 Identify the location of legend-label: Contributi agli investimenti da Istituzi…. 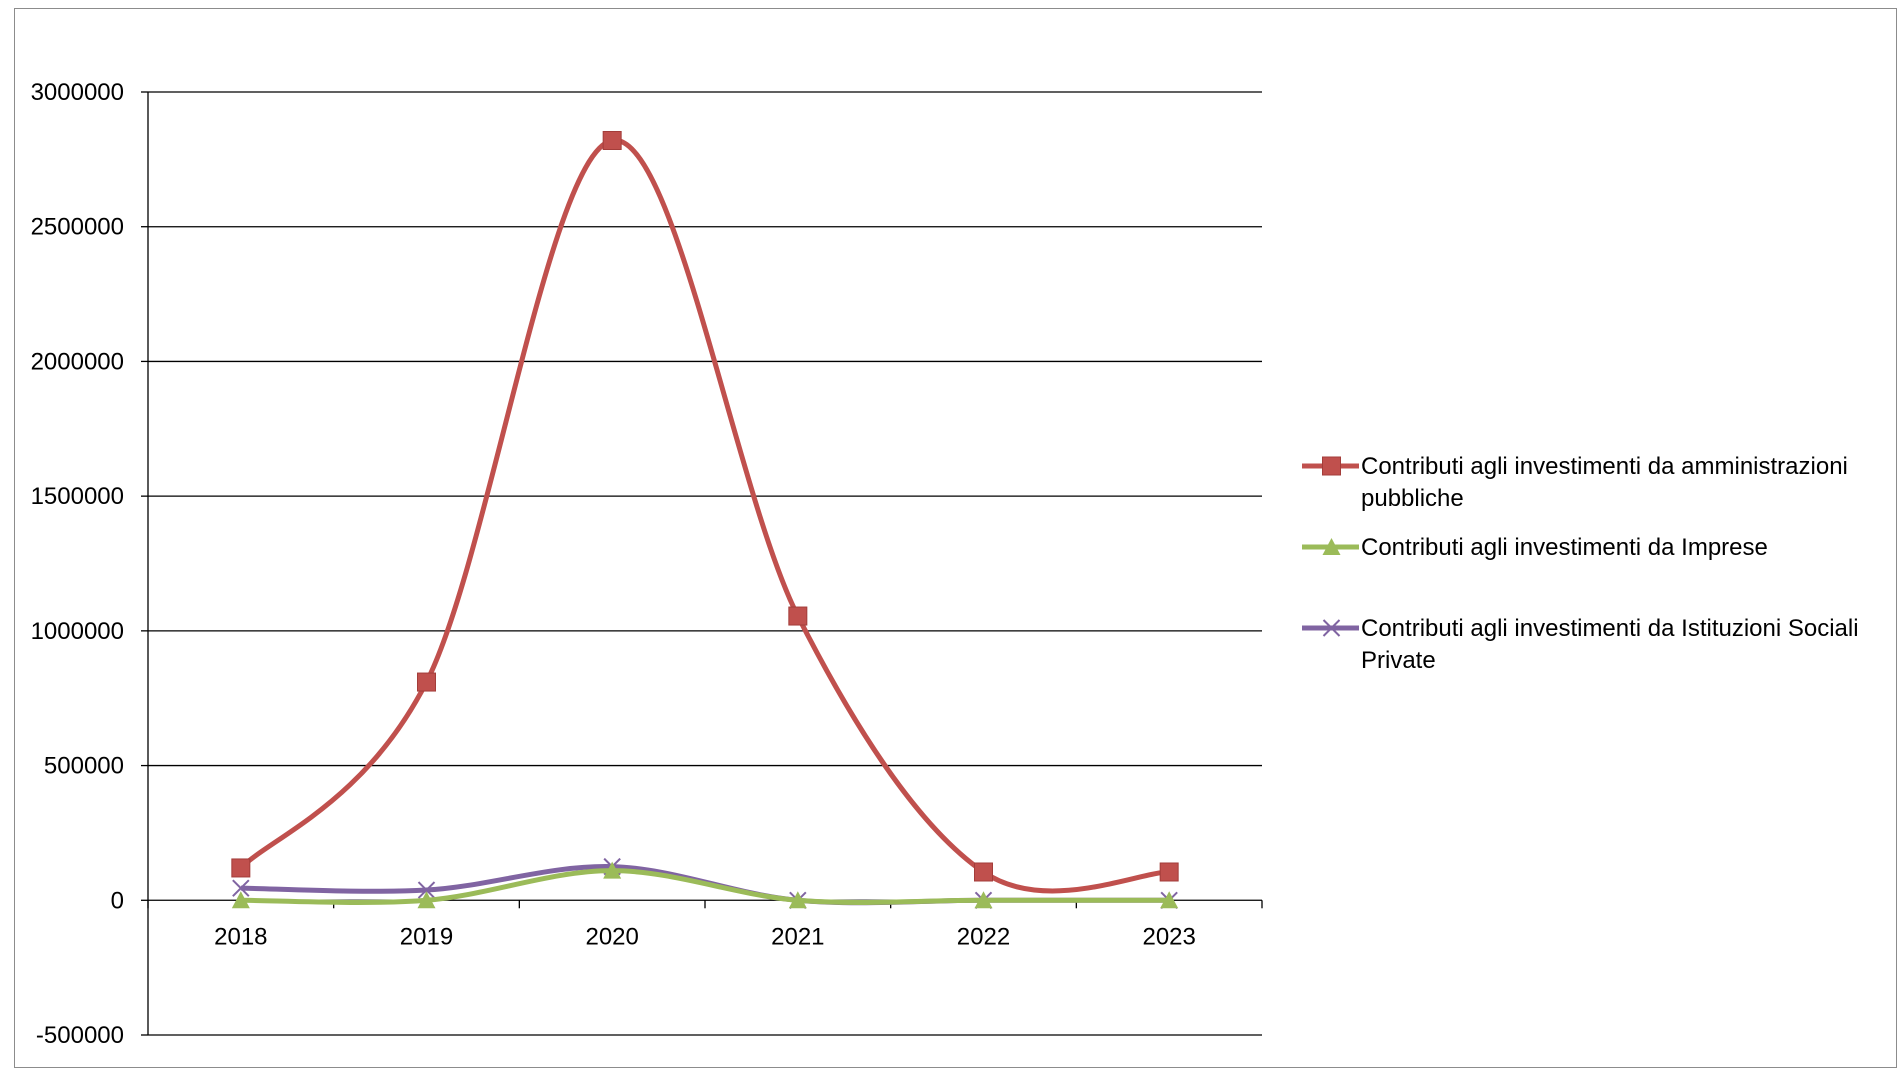
(1610, 628).